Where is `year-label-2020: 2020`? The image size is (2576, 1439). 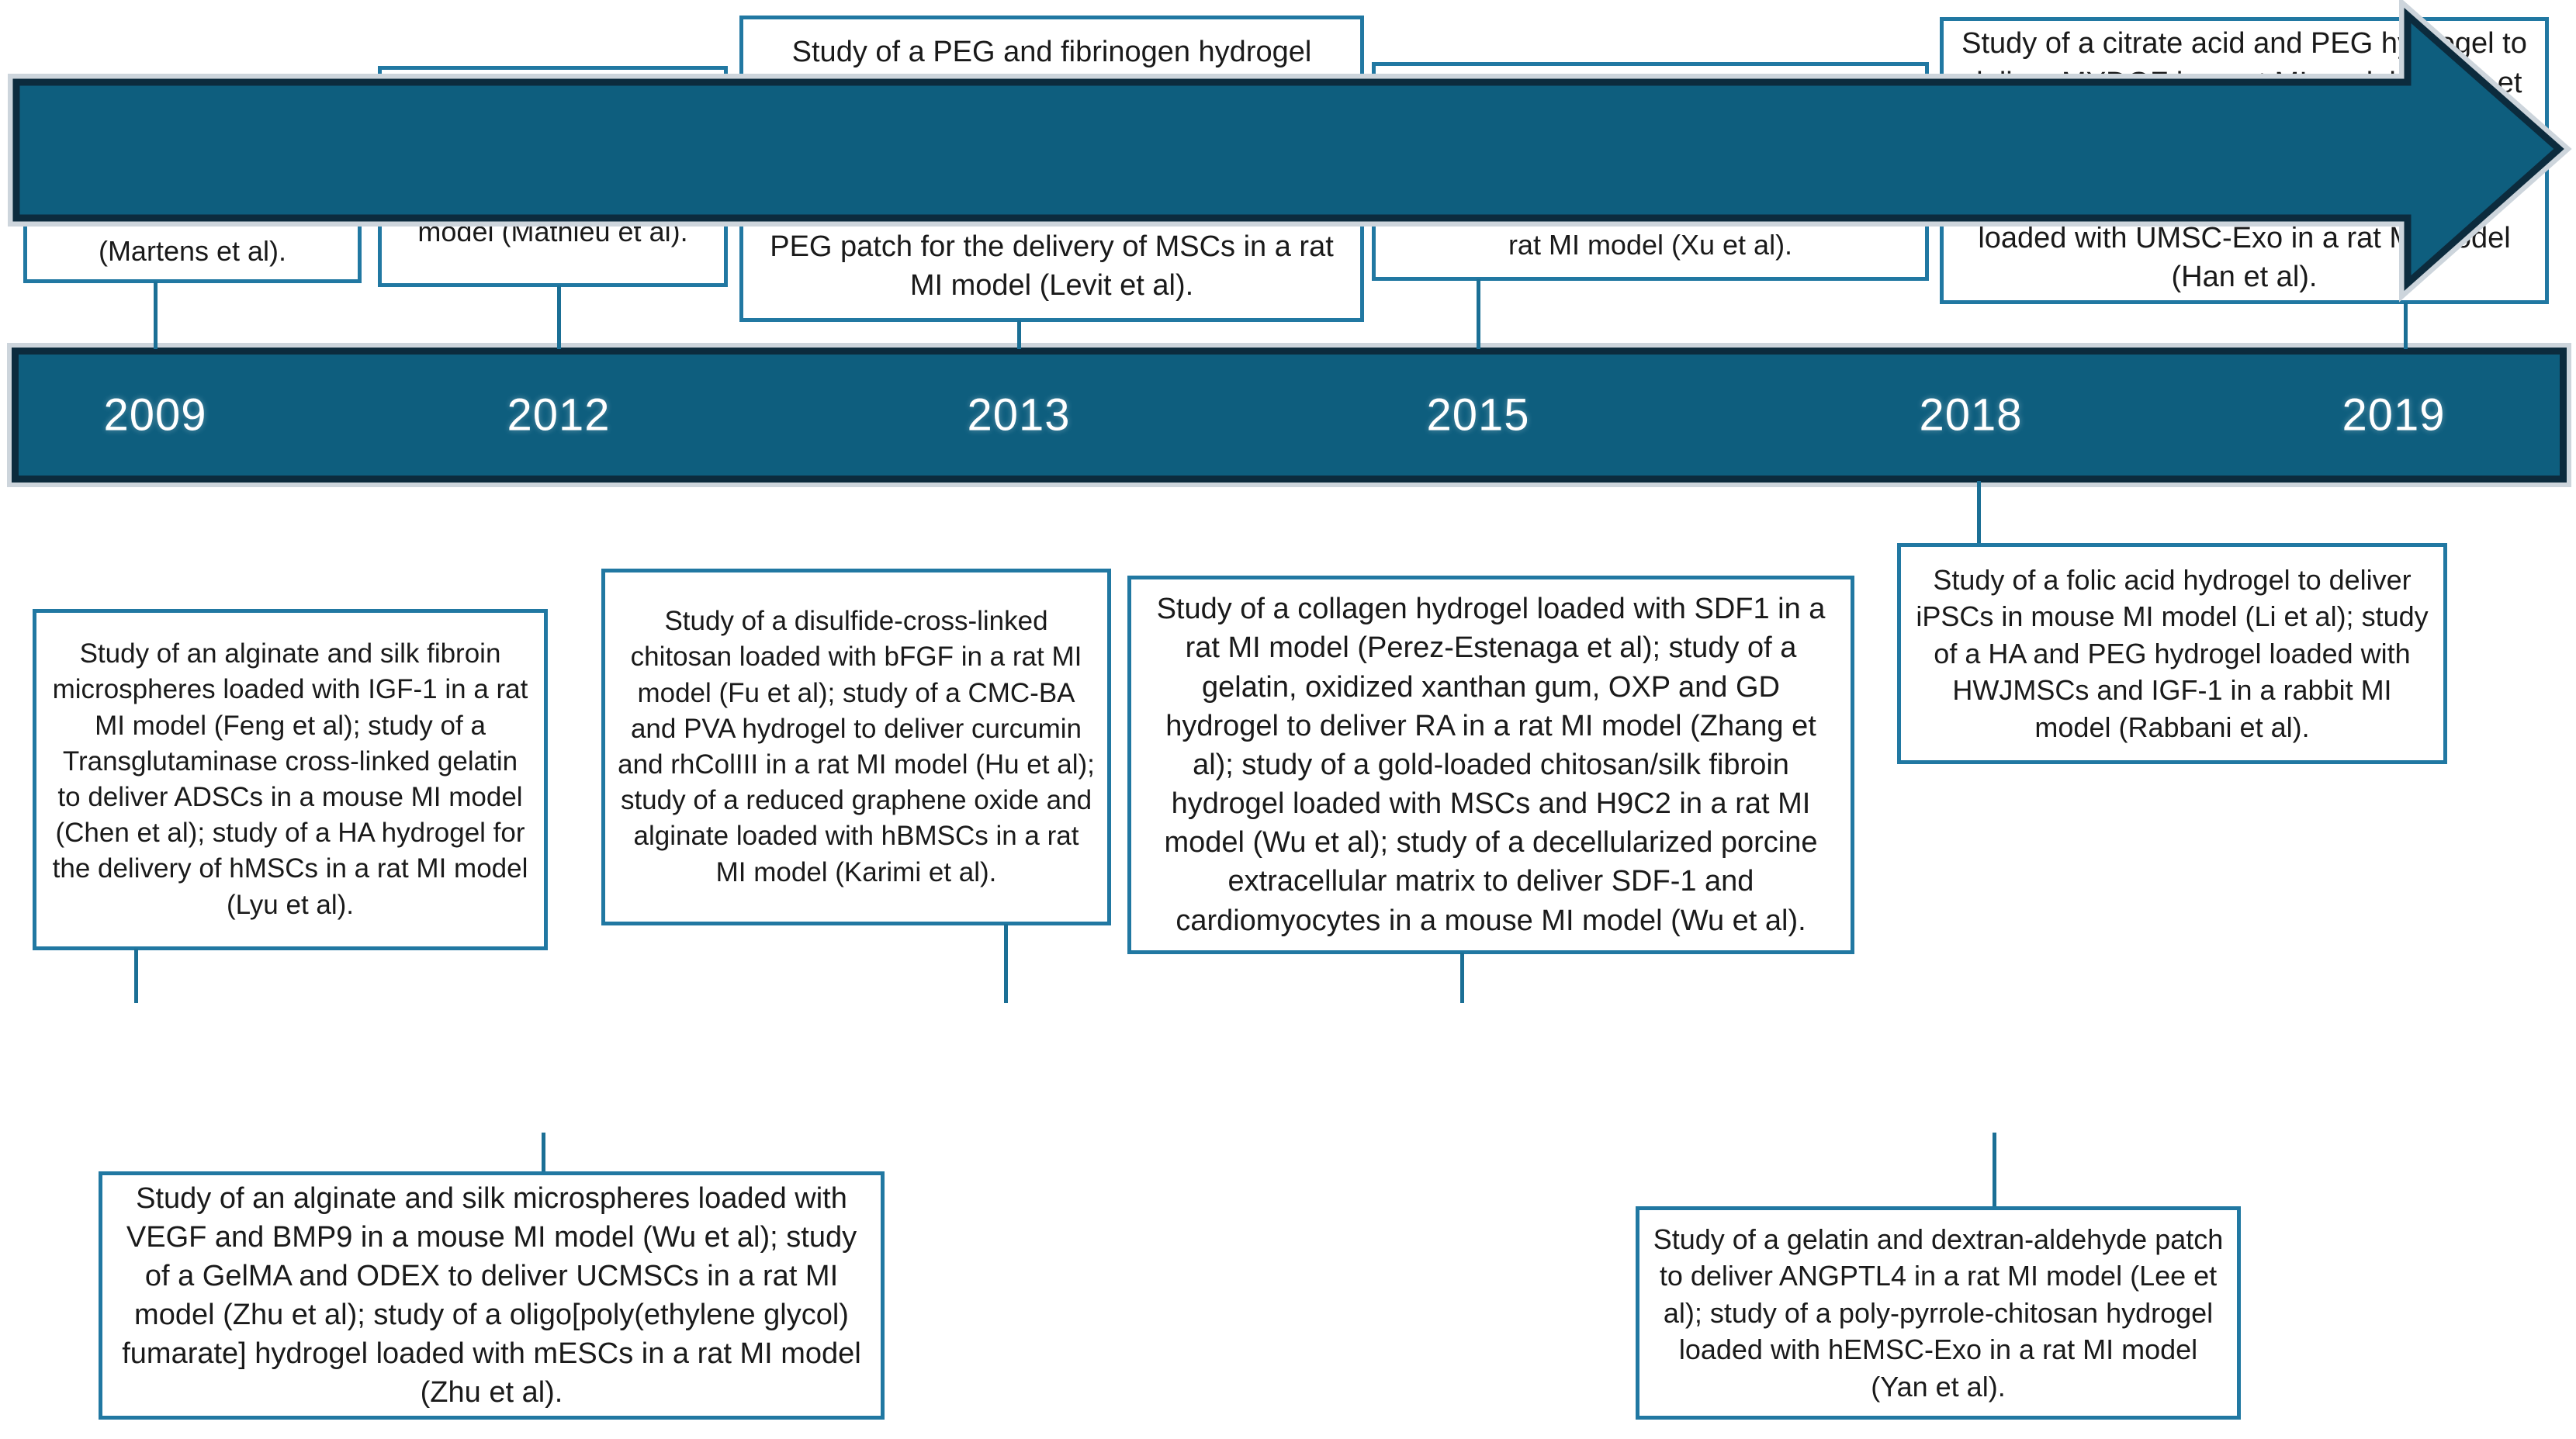
year-label-2020: 2020 is located at coordinates (136, 1069).